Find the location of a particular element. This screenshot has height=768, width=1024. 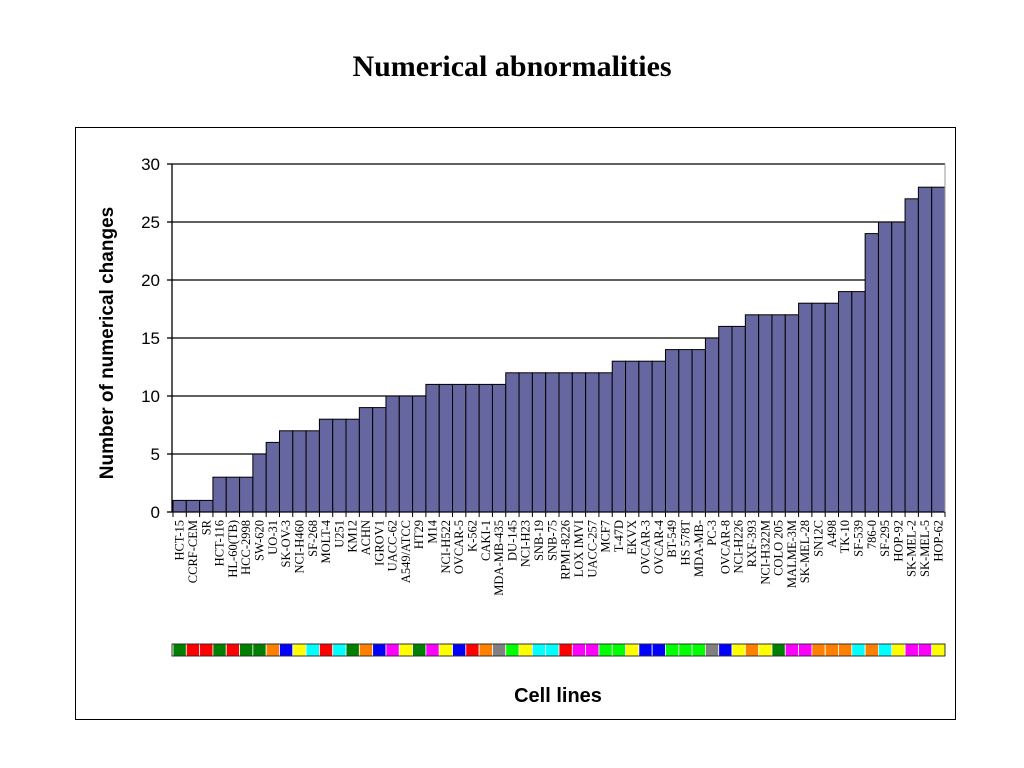

x-tick-label: RPMI-8226 is located at coordinates (566, 550).